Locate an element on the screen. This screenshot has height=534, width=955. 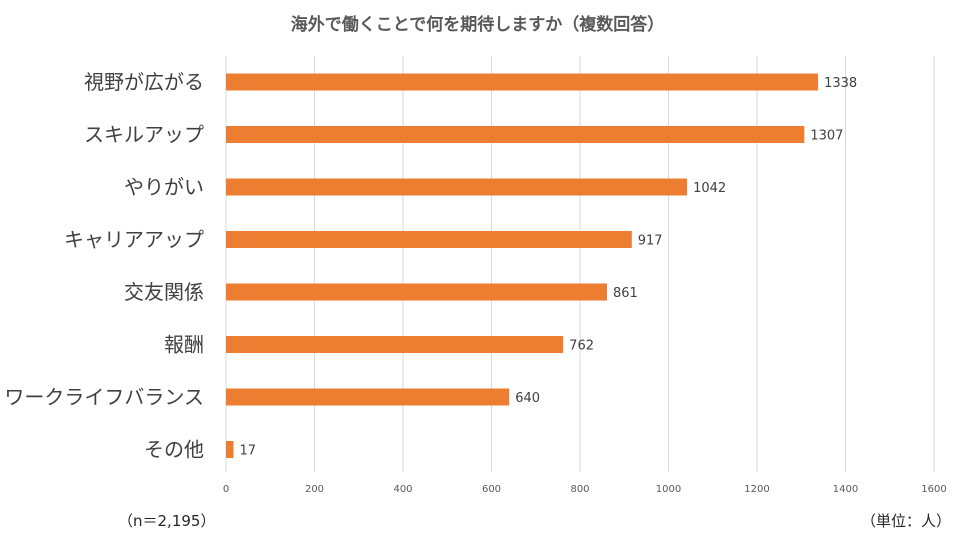
sample-size-note: （n＝2,195） is located at coordinates (167, 521).